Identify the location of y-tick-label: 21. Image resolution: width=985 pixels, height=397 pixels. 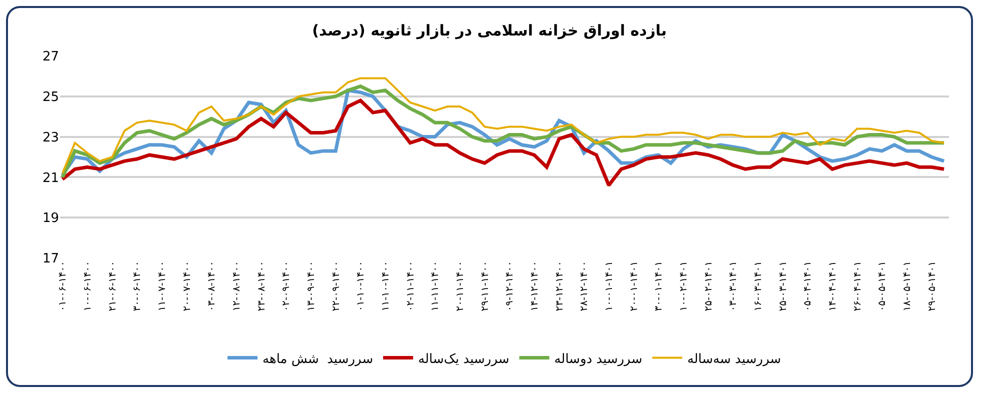
(50, 178).